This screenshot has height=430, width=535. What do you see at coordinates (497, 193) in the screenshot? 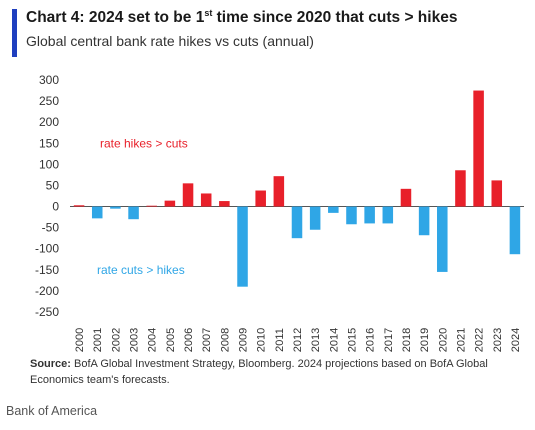
I see `bar-2023` at bounding box center [497, 193].